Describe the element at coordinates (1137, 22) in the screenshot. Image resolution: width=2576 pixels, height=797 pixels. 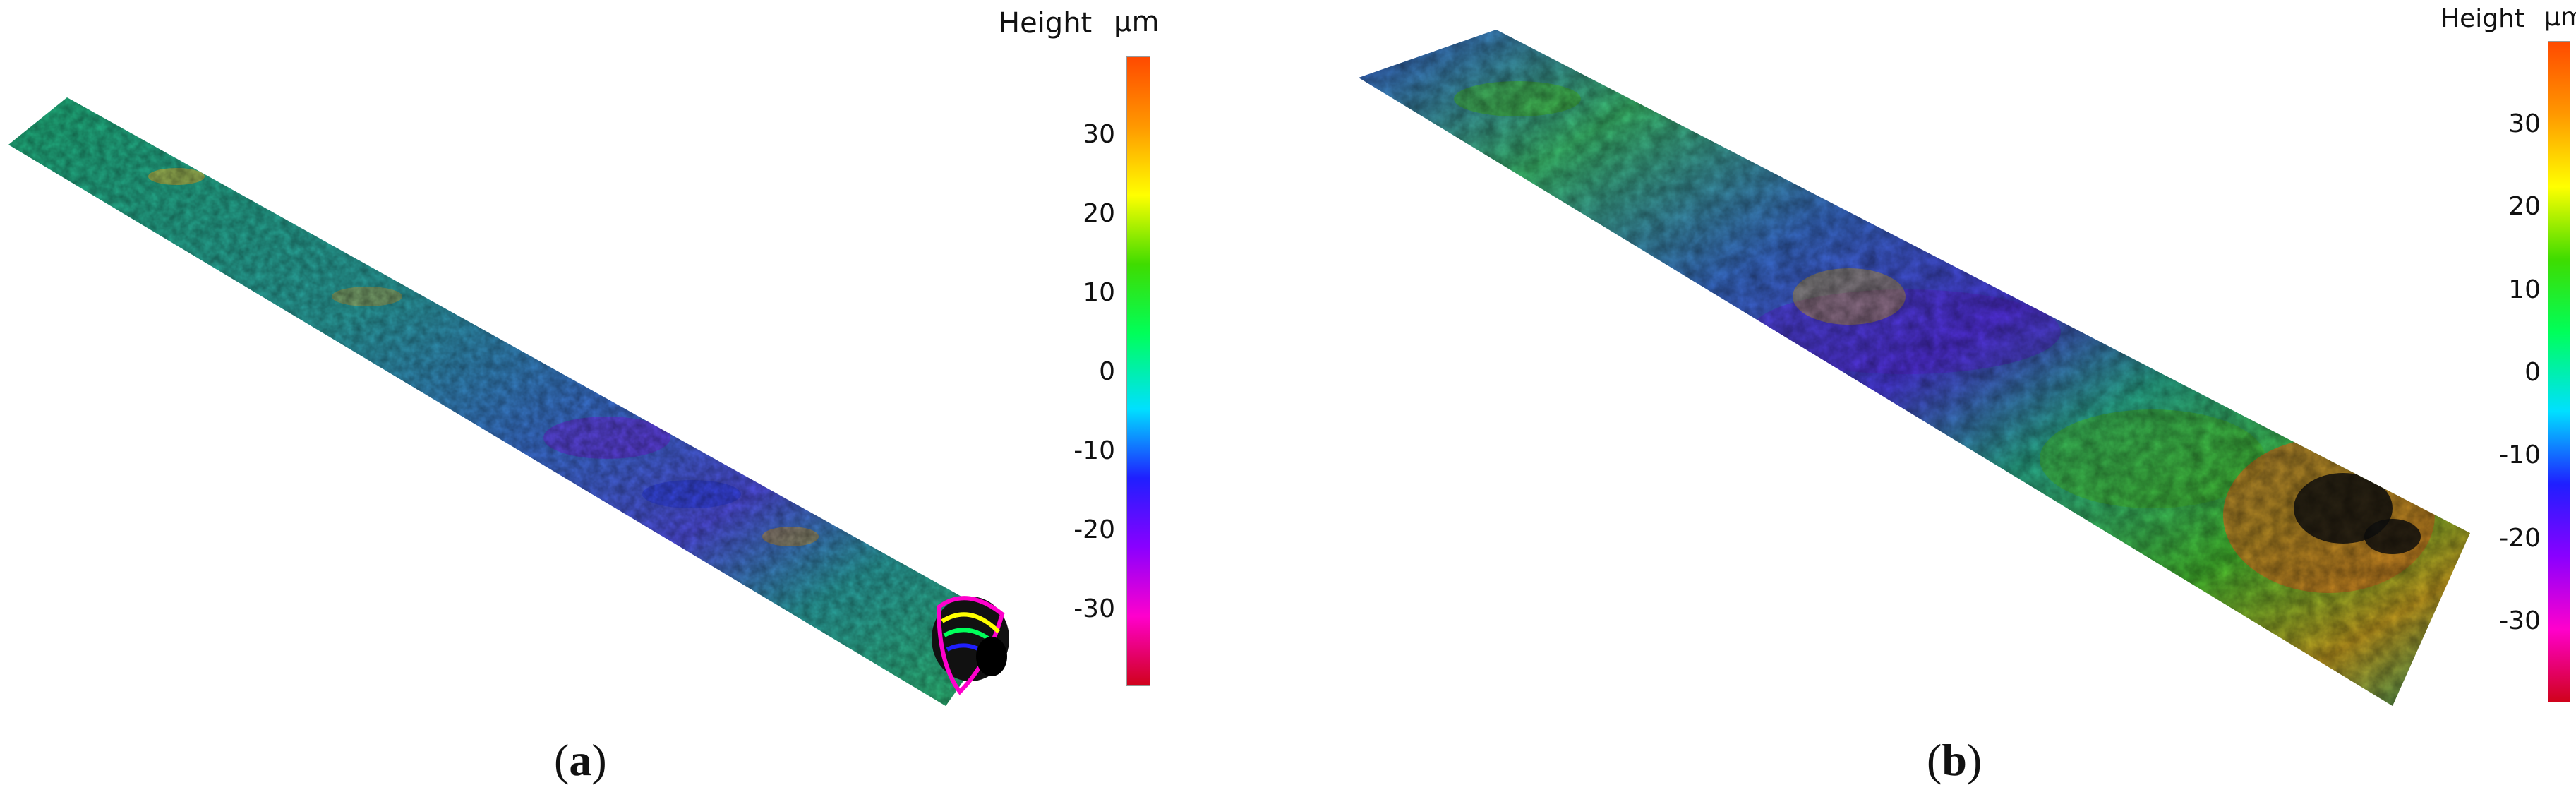
I see `panel-a-legend-unit: µm` at that location.